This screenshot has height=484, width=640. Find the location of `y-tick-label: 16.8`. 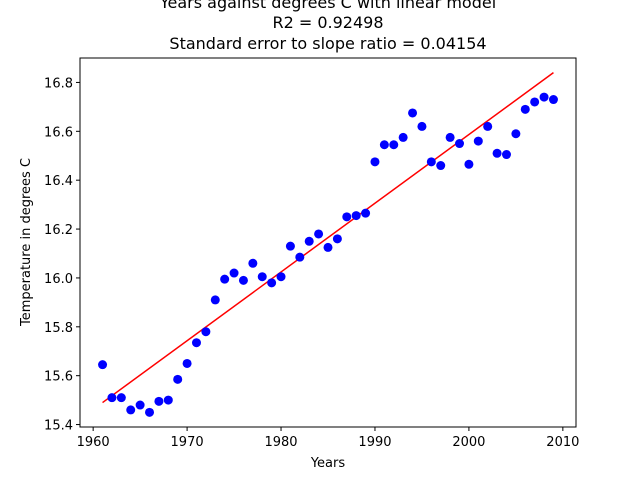

y-tick-label: 16.8 is located at coordinates (58, 83).